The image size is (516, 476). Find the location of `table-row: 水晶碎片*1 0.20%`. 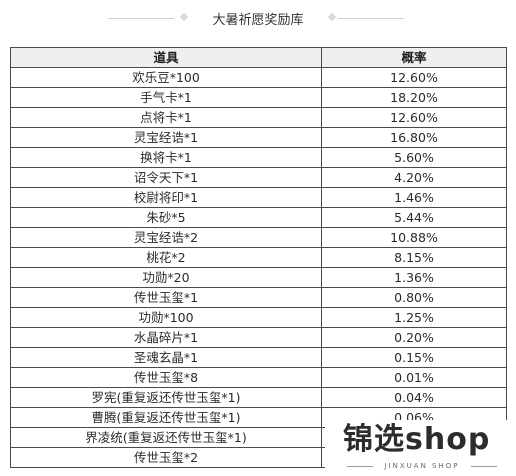

table-row: 水晶碎片*1 0.20% is located at coordinates (258, 337).